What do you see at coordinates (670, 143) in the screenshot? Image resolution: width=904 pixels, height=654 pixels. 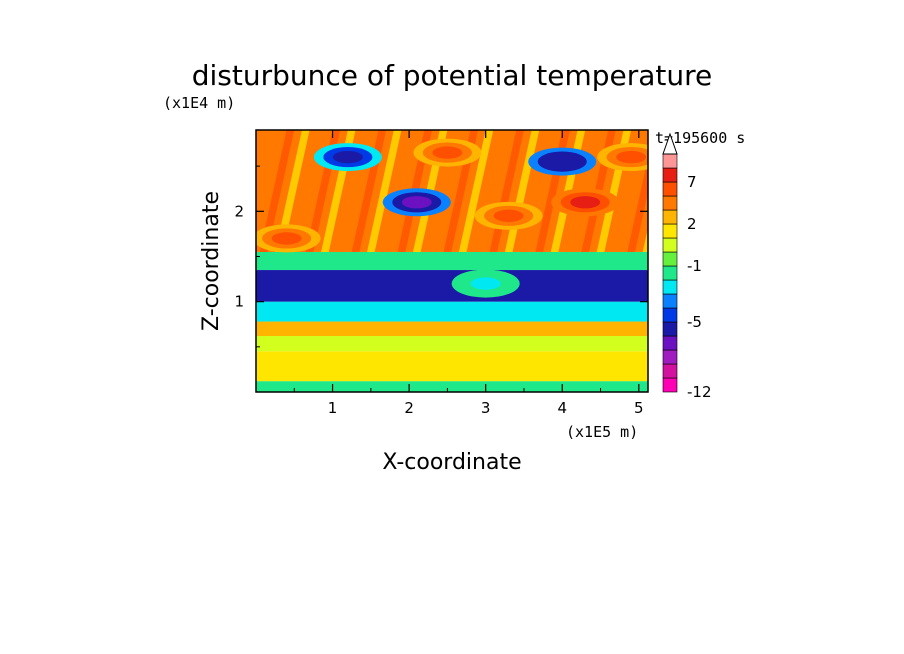 I see `colorbar-arrow` at bounding box center [670, 143].